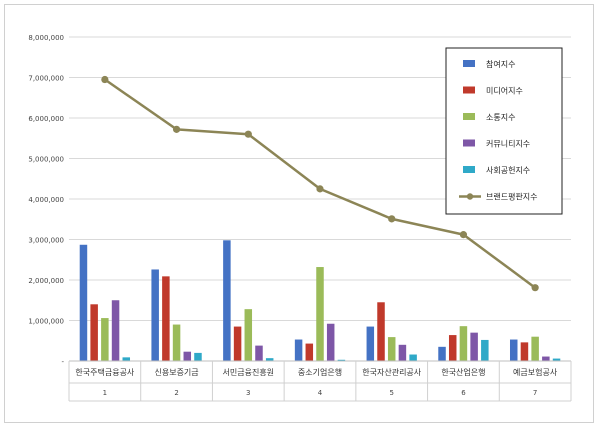 This screenshot has height=429, width=600. Describe the element at coordinates (46, 241) in the screenshot. I see `y-tick-label: 3,000,000` at that location.